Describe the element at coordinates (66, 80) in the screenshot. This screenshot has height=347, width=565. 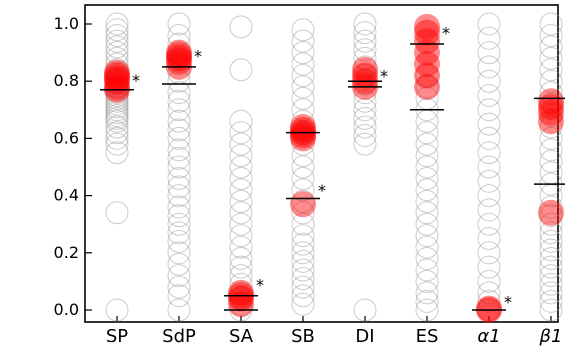
I see `y-tick-label: 0.8` at that location.